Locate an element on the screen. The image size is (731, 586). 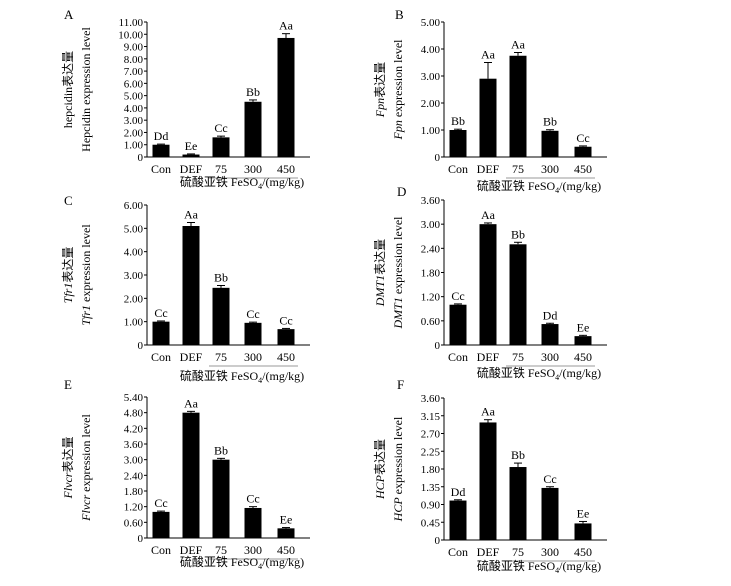
panel-letter: B is located at coordinates (399, 14).